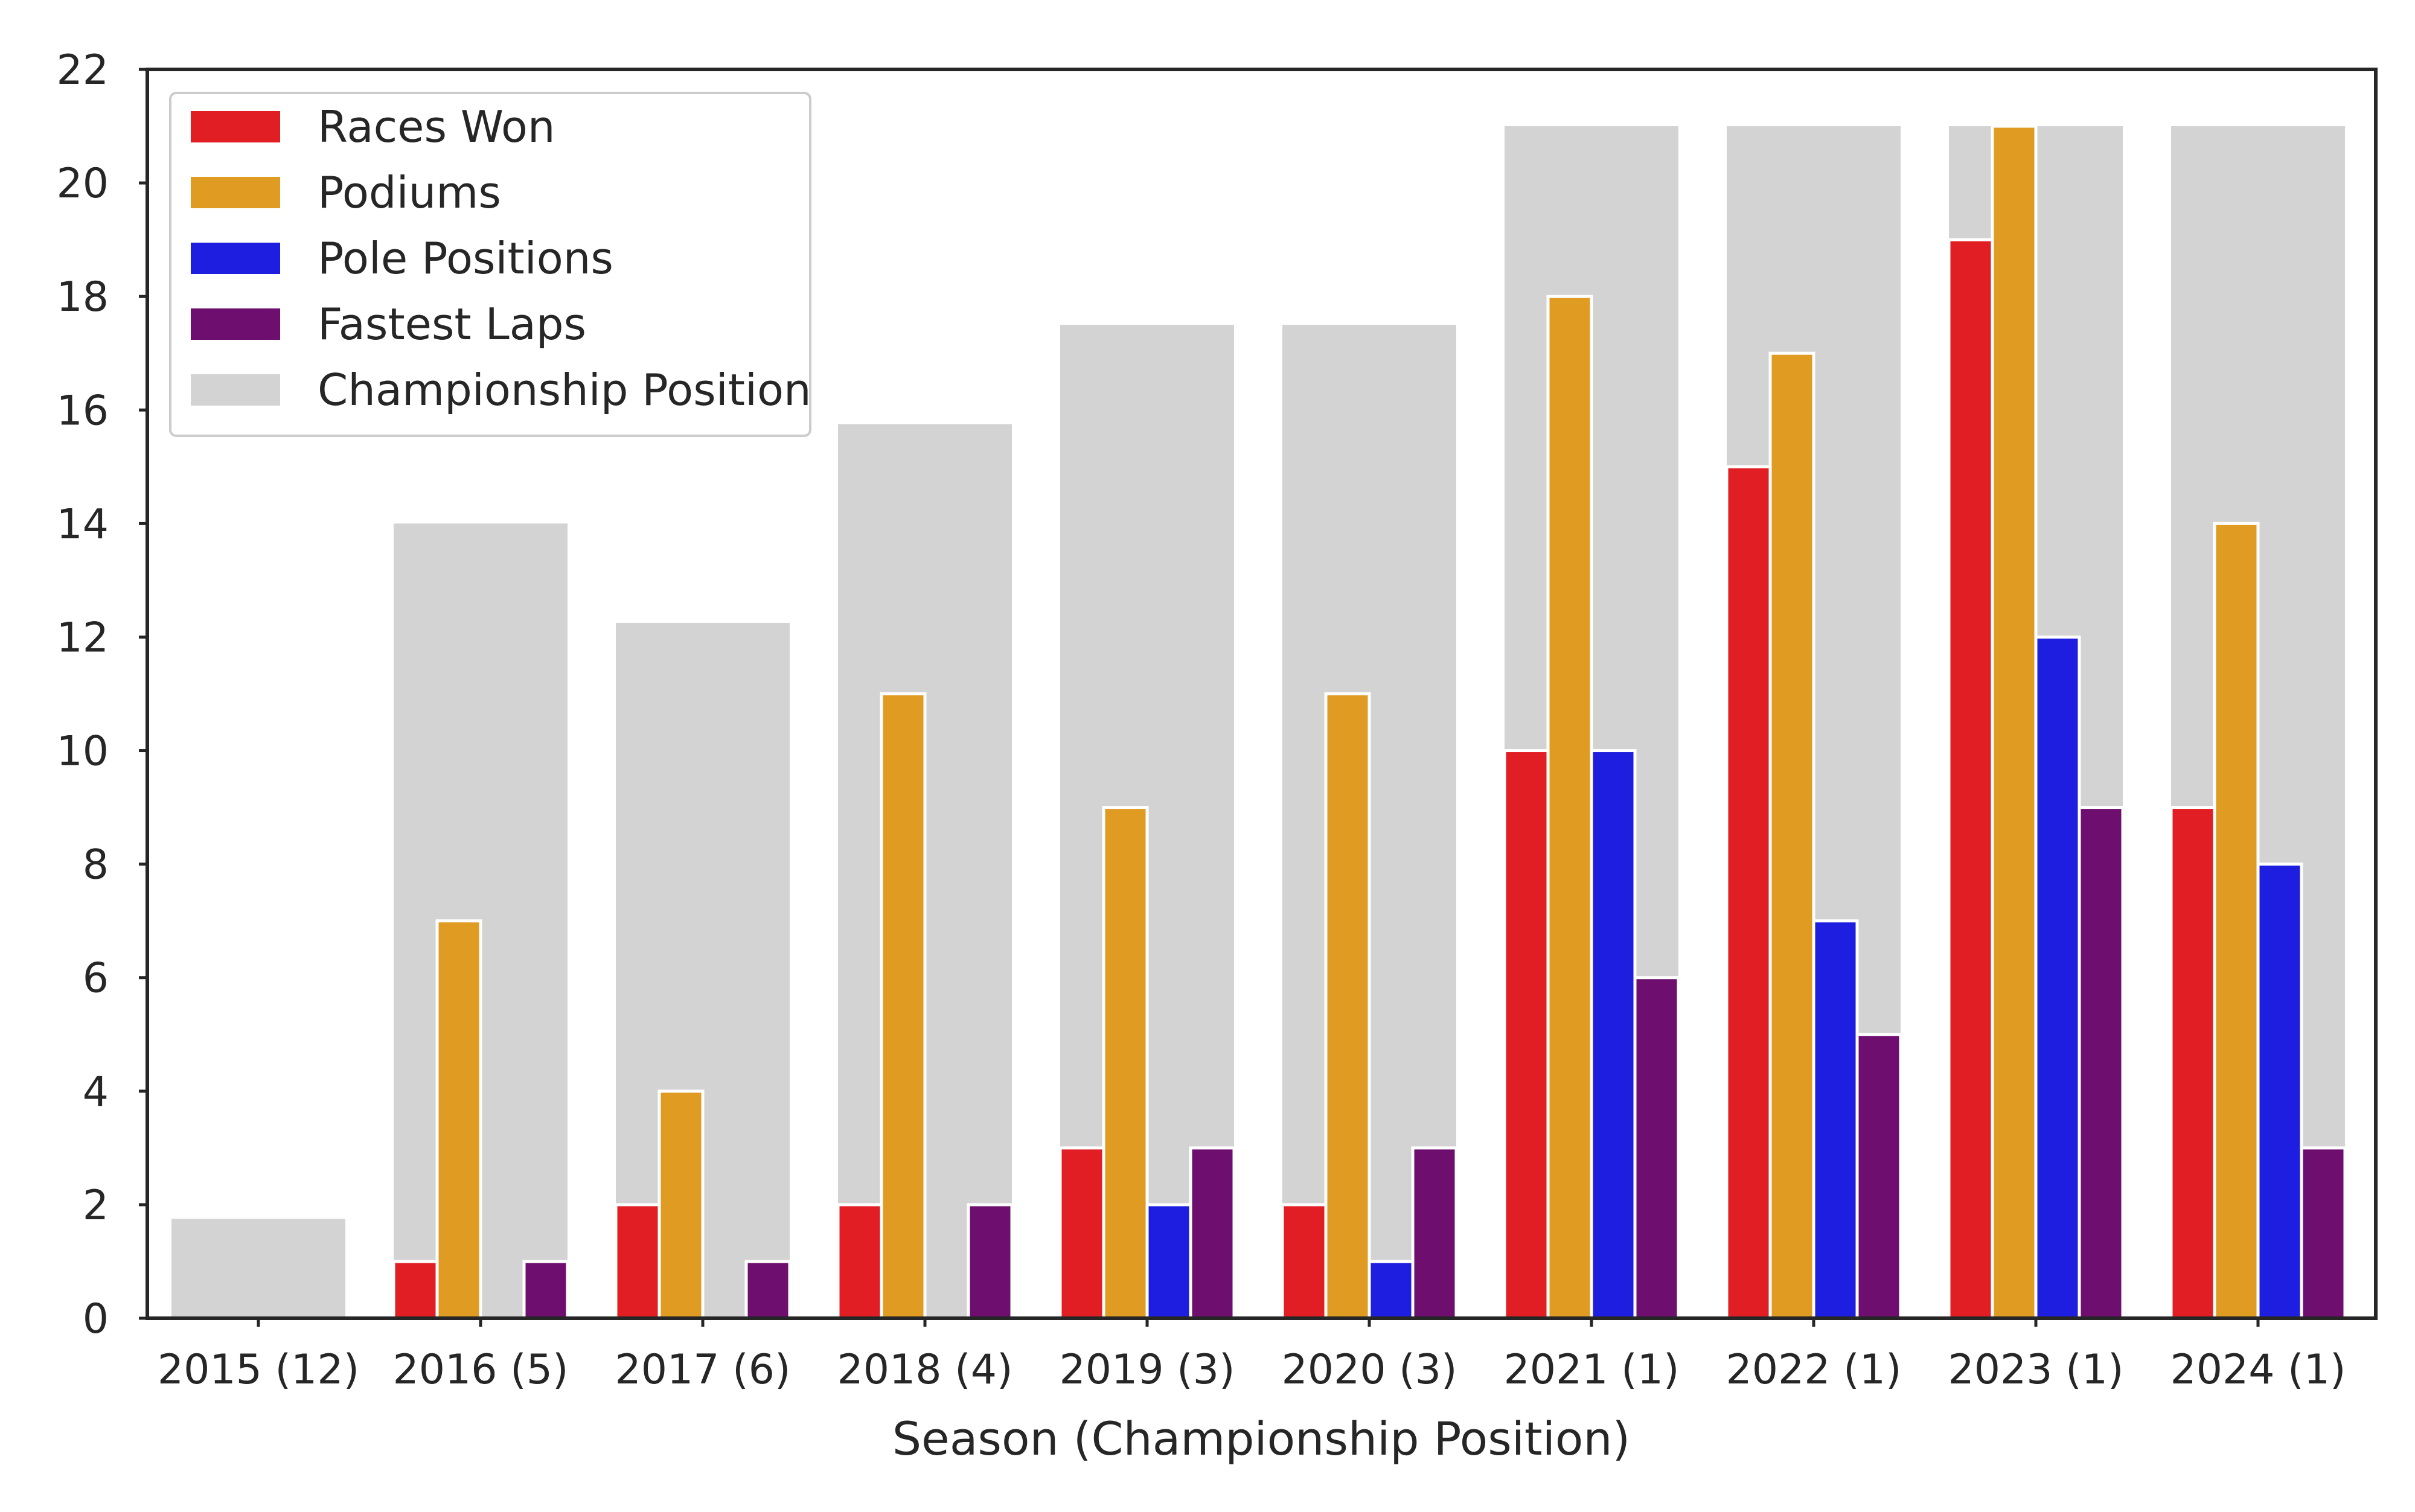  I want to click on x-axis-title: Season (Championship Position), so click(1261, 1439).